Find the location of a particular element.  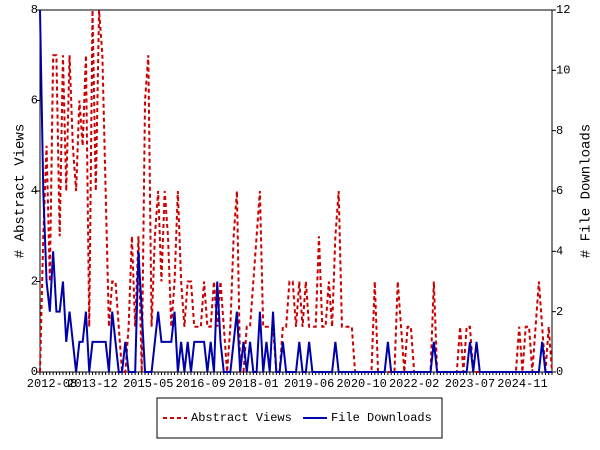

x-tick-label: 2024-11 is located at coordinates (522, 384).